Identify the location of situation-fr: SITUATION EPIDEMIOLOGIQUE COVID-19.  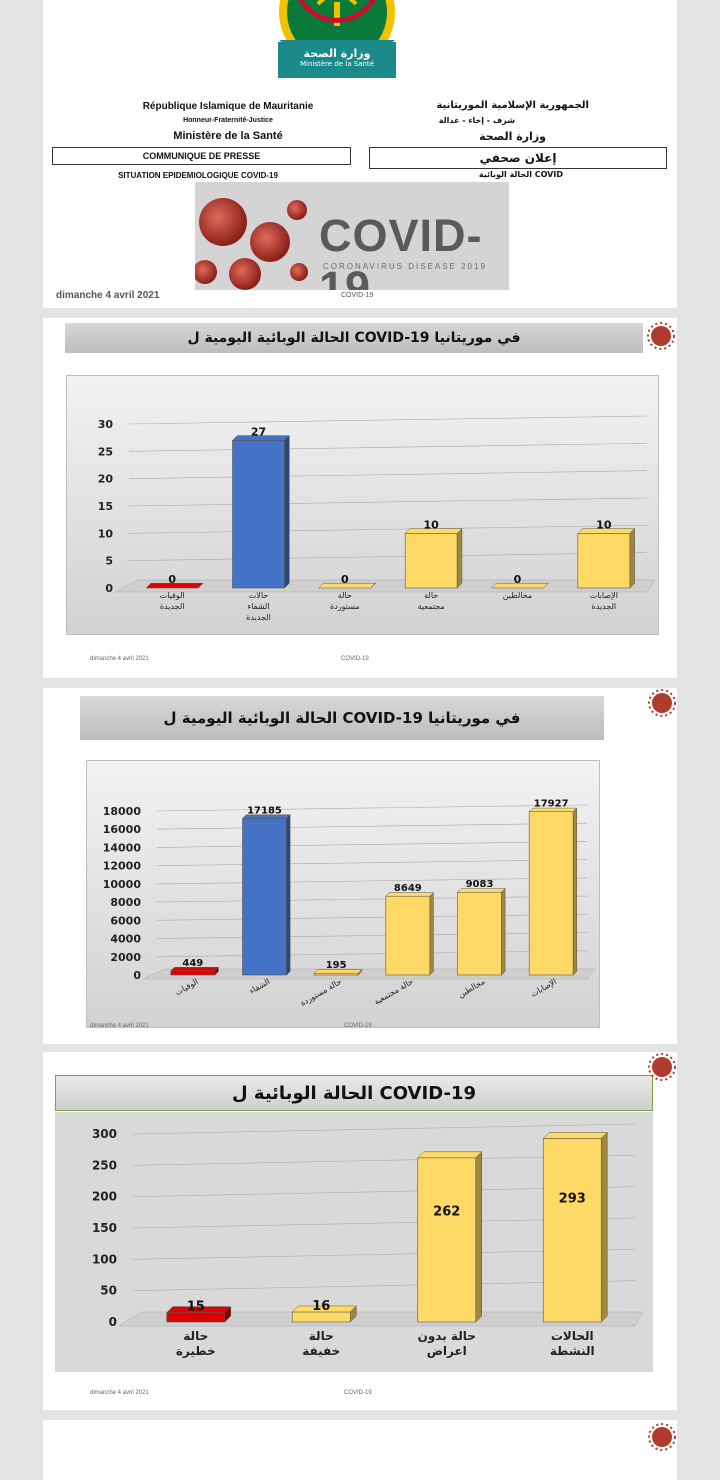
(198, 175).